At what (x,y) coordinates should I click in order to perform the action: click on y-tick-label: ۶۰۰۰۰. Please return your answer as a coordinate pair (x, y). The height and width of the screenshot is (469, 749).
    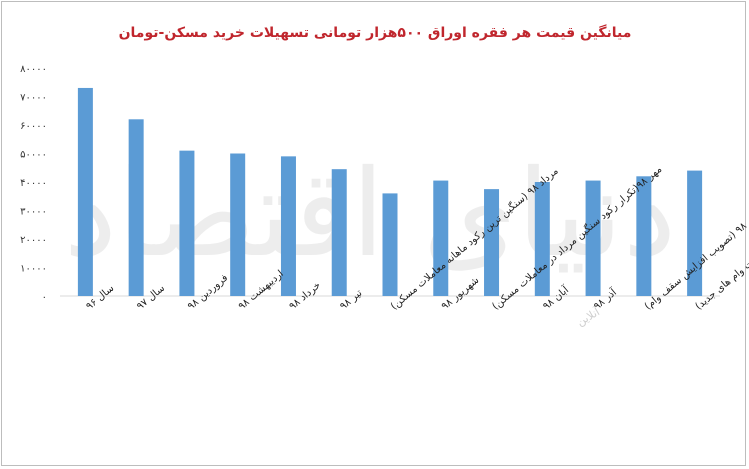
    Looking at the image, I should click on (33, 126).